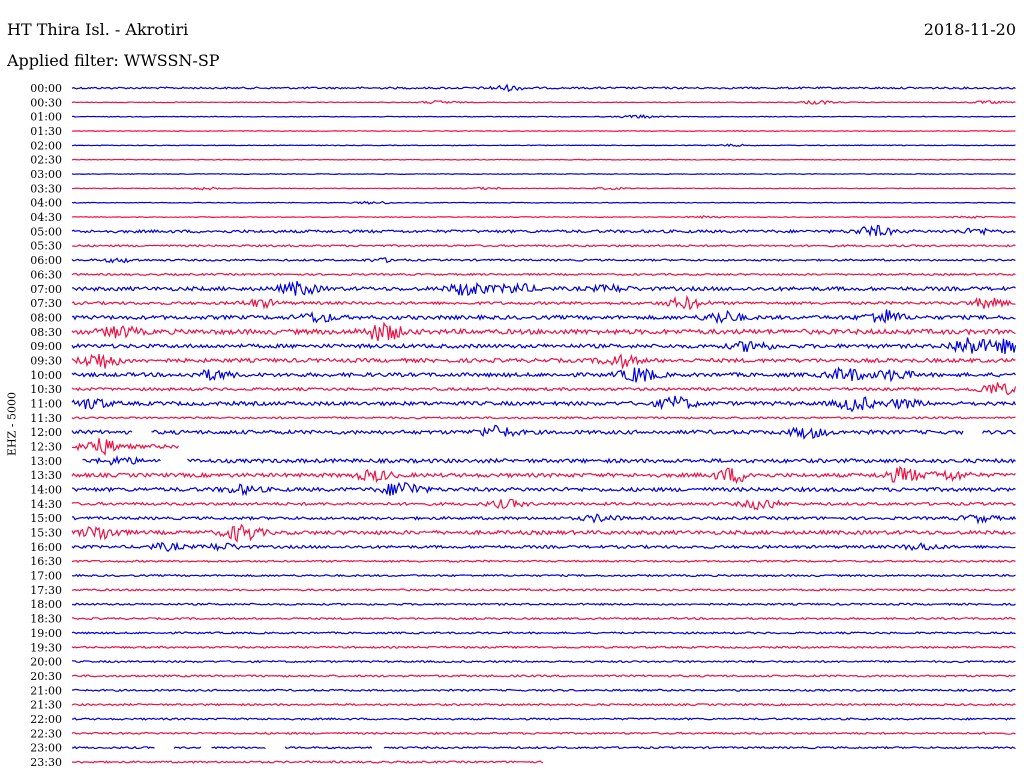  Describe the element at coordinates (46, 360) in the screenshot. I see `time-label: 09:30` at that location.